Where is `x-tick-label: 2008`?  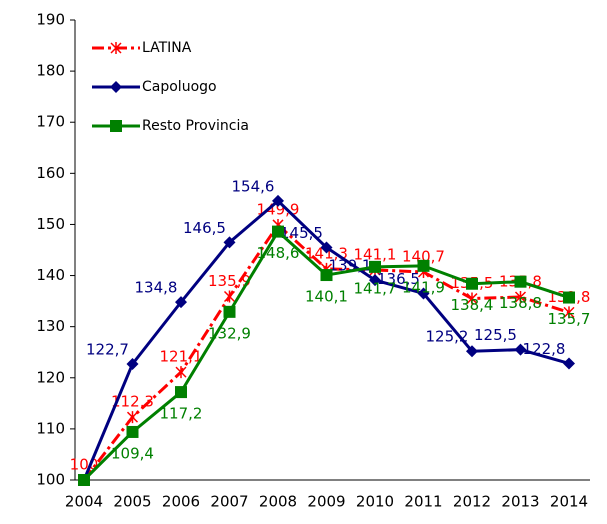 x-tick-label: 2008 is located at coordinates (278, 502).